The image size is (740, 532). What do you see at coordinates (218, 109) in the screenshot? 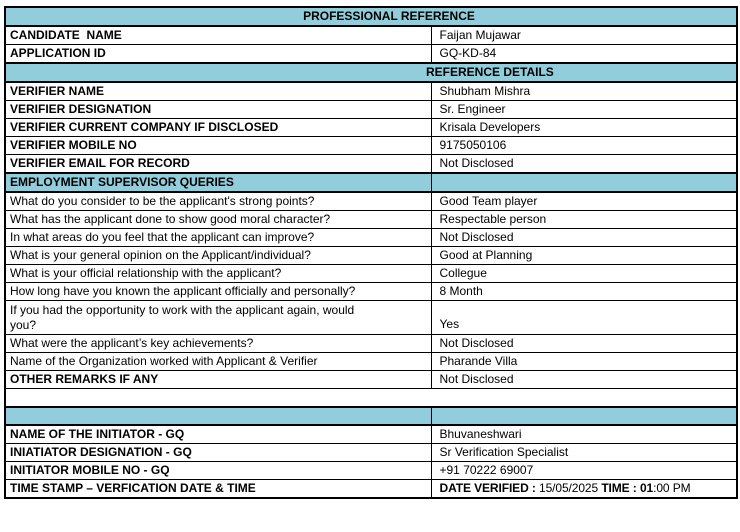
I see `verifier-designation-label: VERIFIER DESIGNATION` at bounding box center [218, 109].